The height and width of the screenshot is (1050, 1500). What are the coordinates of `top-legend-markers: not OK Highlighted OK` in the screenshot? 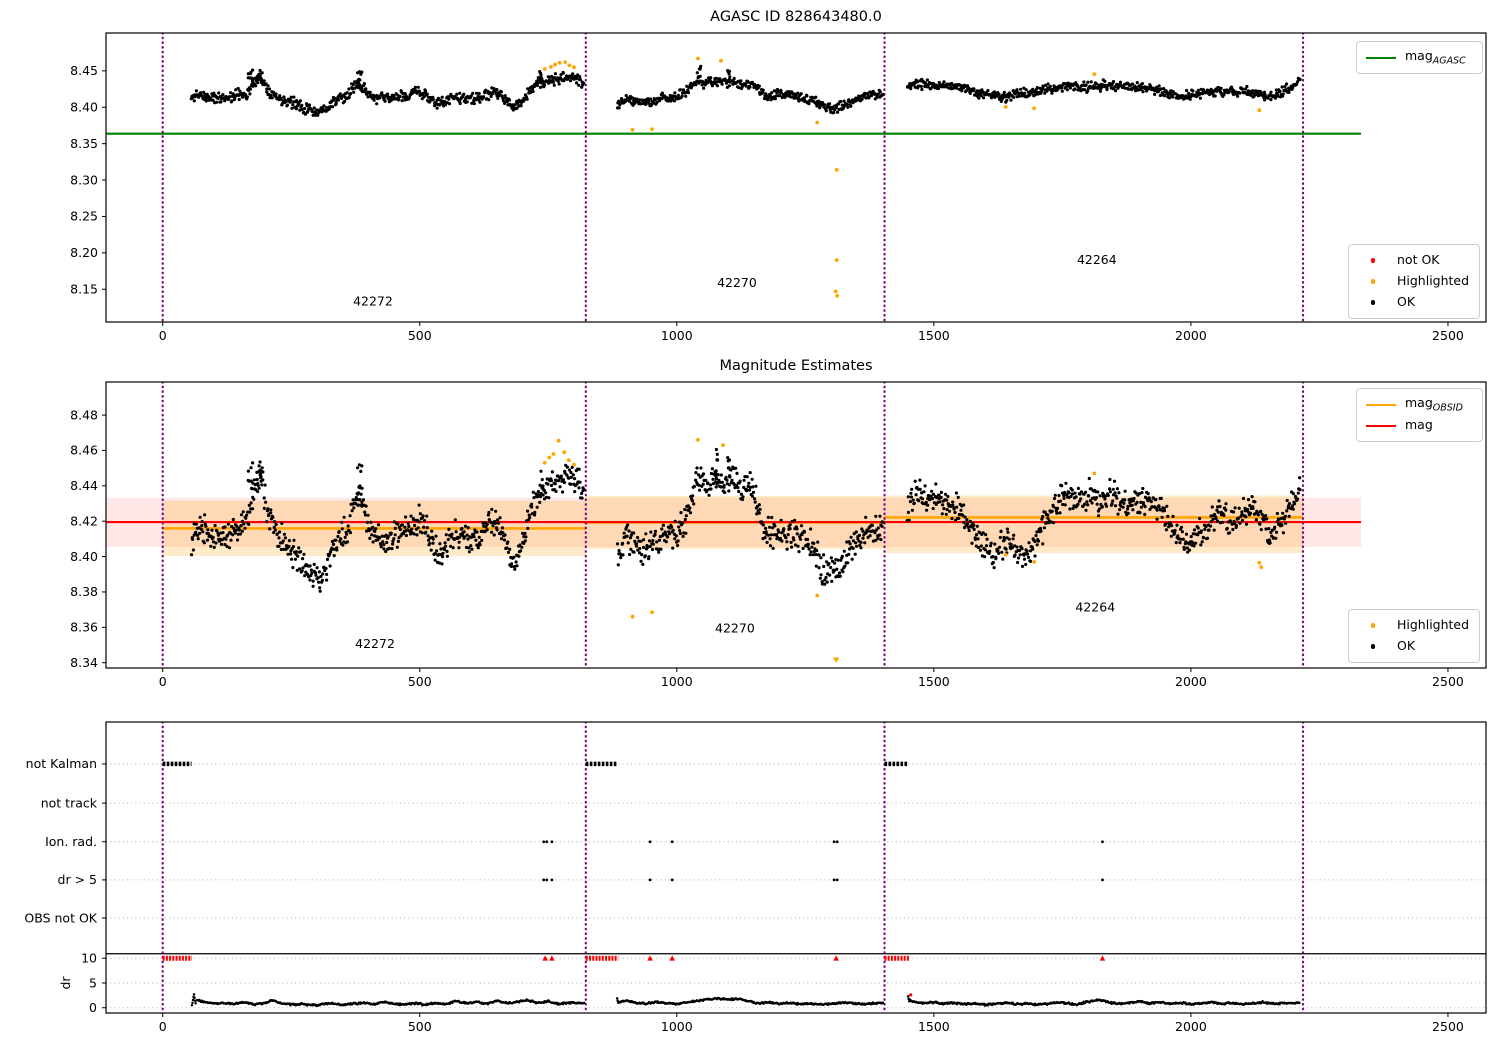 It's located at (1414, 281).